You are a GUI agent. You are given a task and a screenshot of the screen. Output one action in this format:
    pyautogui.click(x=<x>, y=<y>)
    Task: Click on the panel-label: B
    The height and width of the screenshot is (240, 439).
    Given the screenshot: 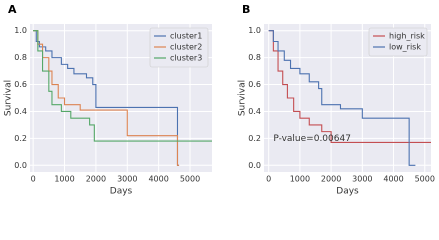 What is the action you would take?
    pyautogui.click(x=246, y=9)
    